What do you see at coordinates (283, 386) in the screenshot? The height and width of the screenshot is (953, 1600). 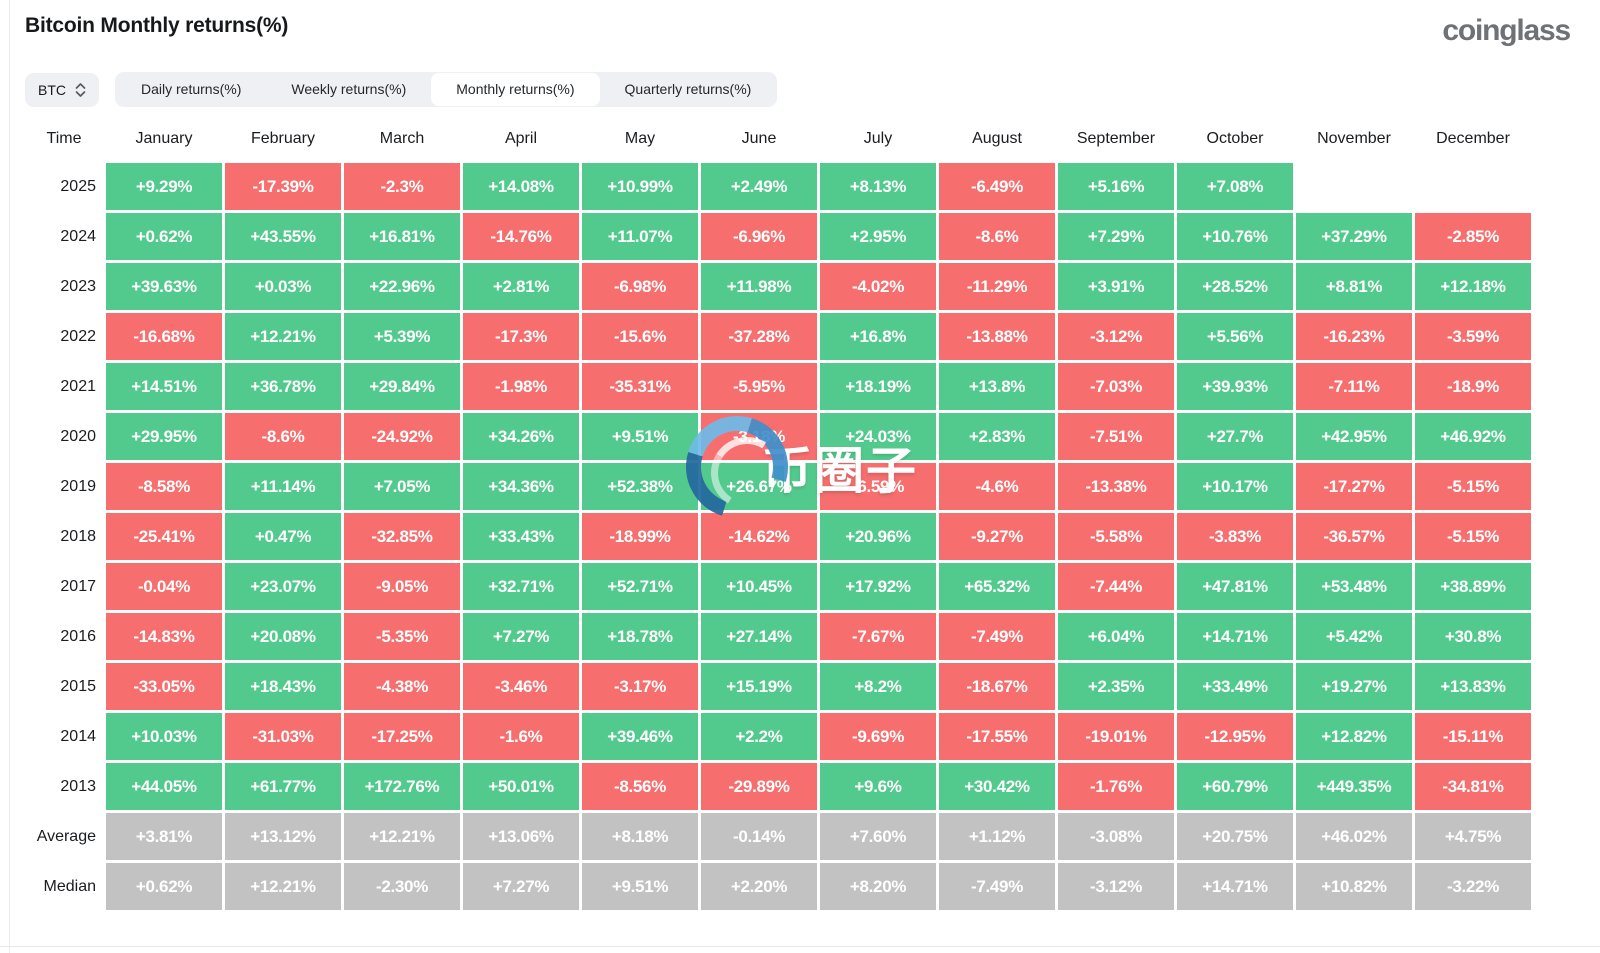 I see `return-cell: +36.78%` at bounding box center [283, 386].